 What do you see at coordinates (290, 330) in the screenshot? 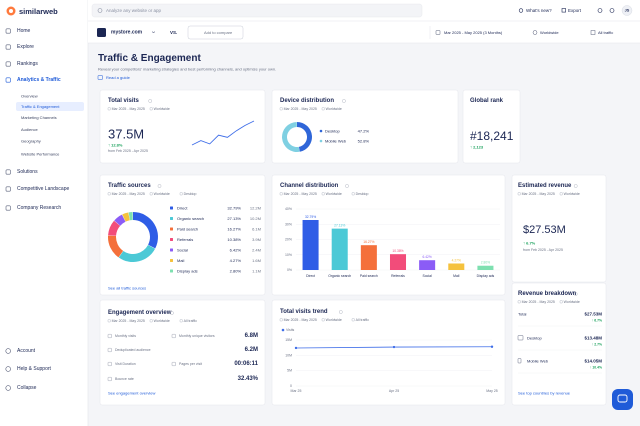
I see `legend-label: Visits` at bounding box center [290, 330].